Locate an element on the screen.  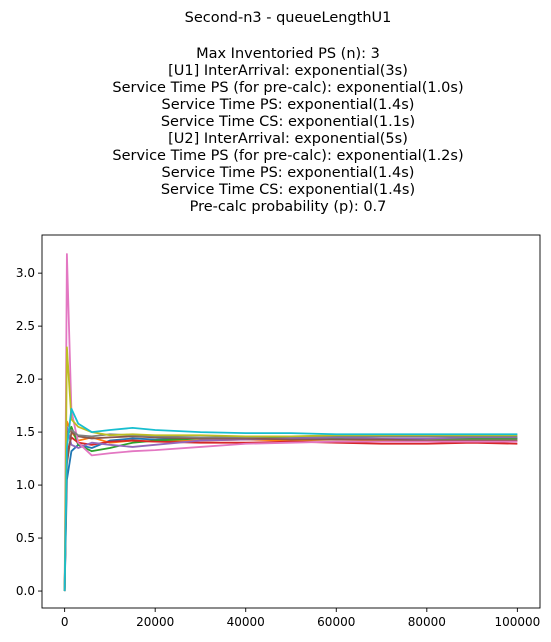
subtitle-line-u1-interarrival: [U1] InterArrival: exponential(3s) is located at coordinates (288, 71).